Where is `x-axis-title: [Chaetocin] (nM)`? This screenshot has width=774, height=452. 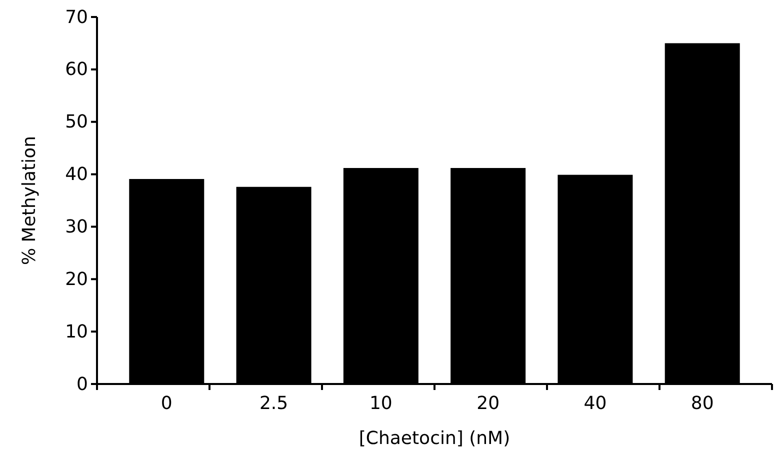
x-axis-title: [Chaetocin] (nM) is located at coordinates (434, 438).